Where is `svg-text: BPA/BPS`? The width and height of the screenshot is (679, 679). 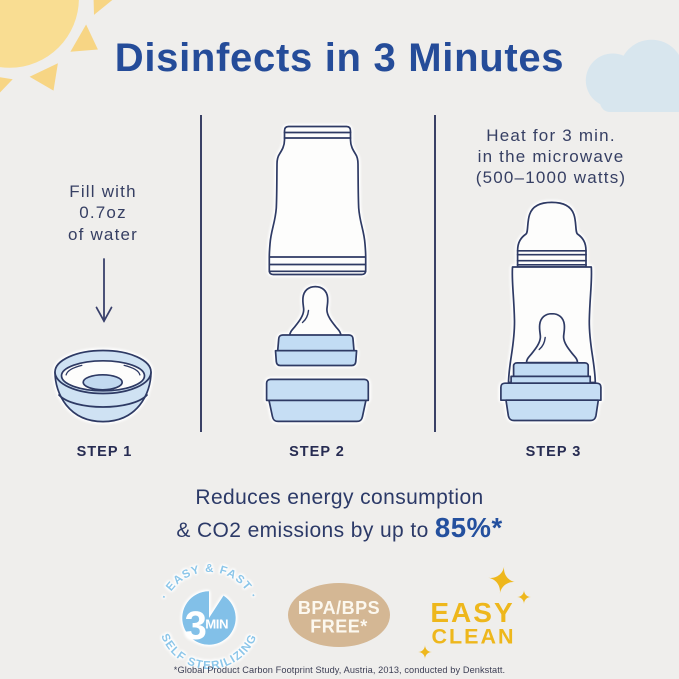 svg-text: BPA/BPS is located at coordinates (339, 608).